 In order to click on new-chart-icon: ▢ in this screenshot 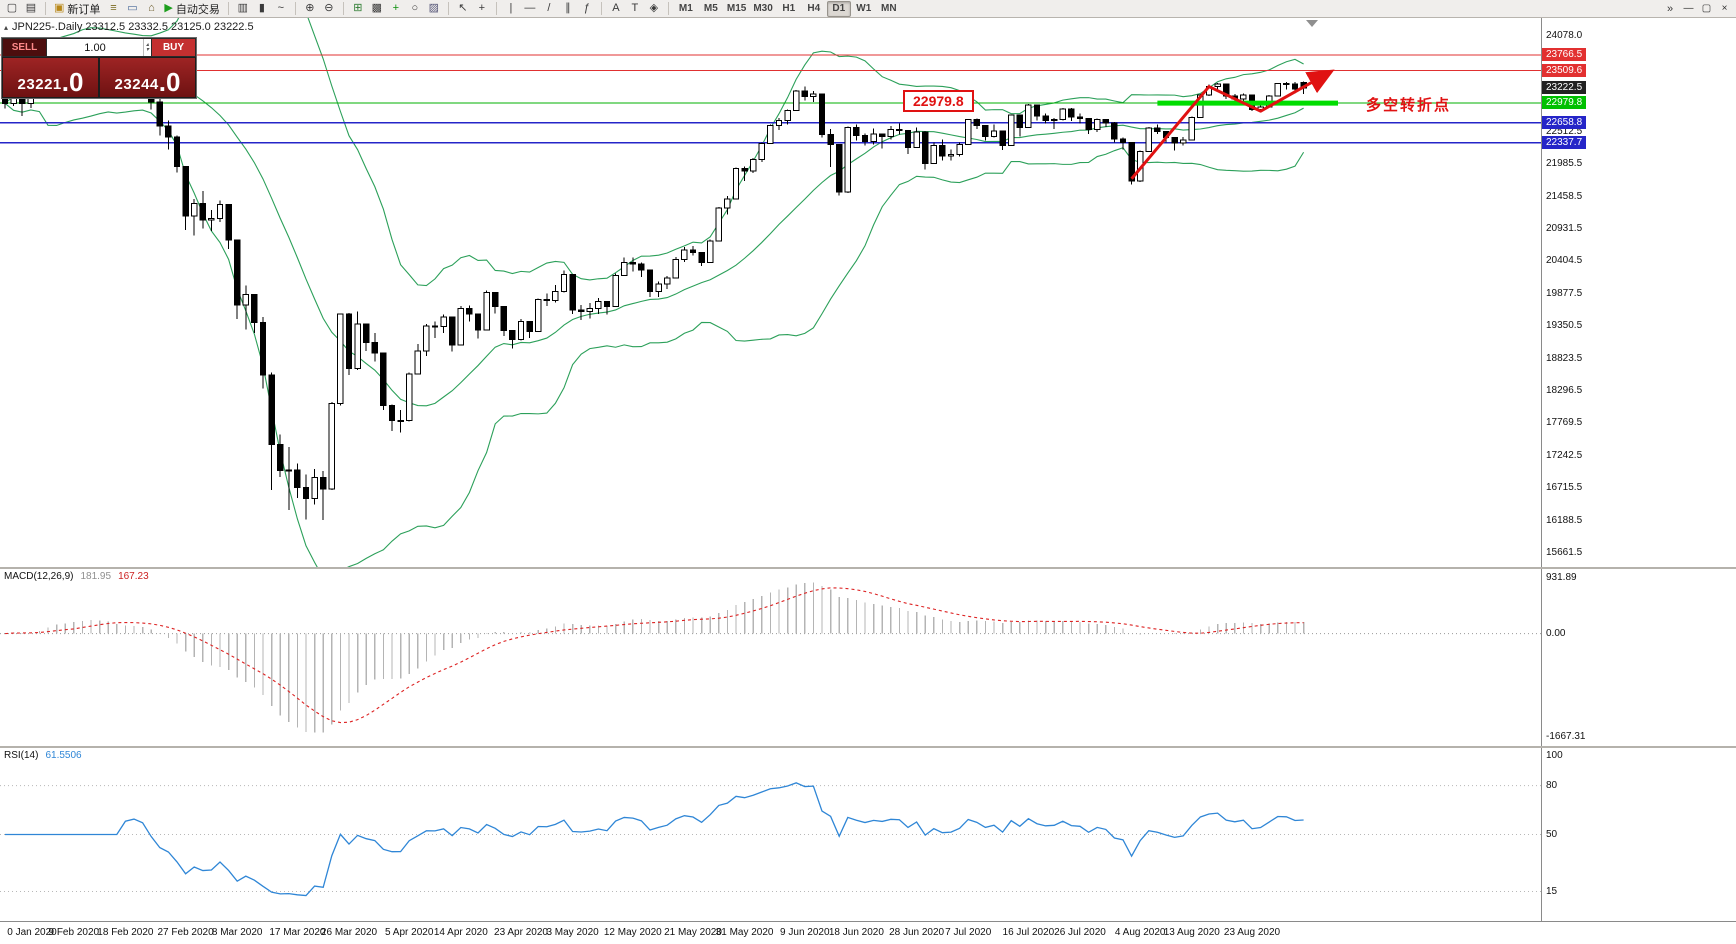, I will do `click(12, 9)`.